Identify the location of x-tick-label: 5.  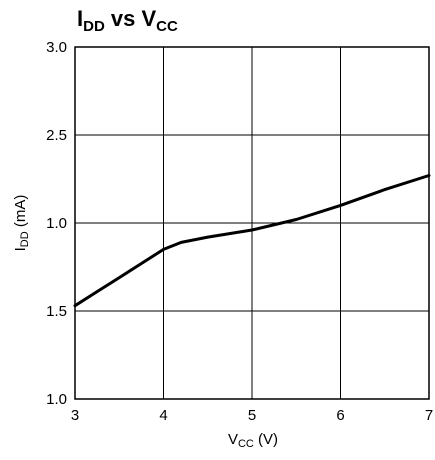
(252, 415).